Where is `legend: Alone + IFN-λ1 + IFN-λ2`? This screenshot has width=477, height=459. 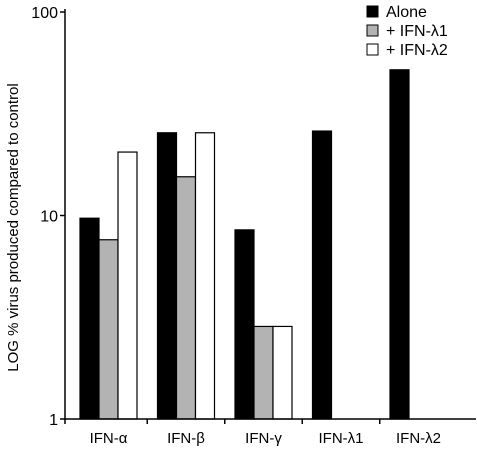
legend: Alone + IFN-λ1 + IFN-λ2 is located at coordinates (407, 31).